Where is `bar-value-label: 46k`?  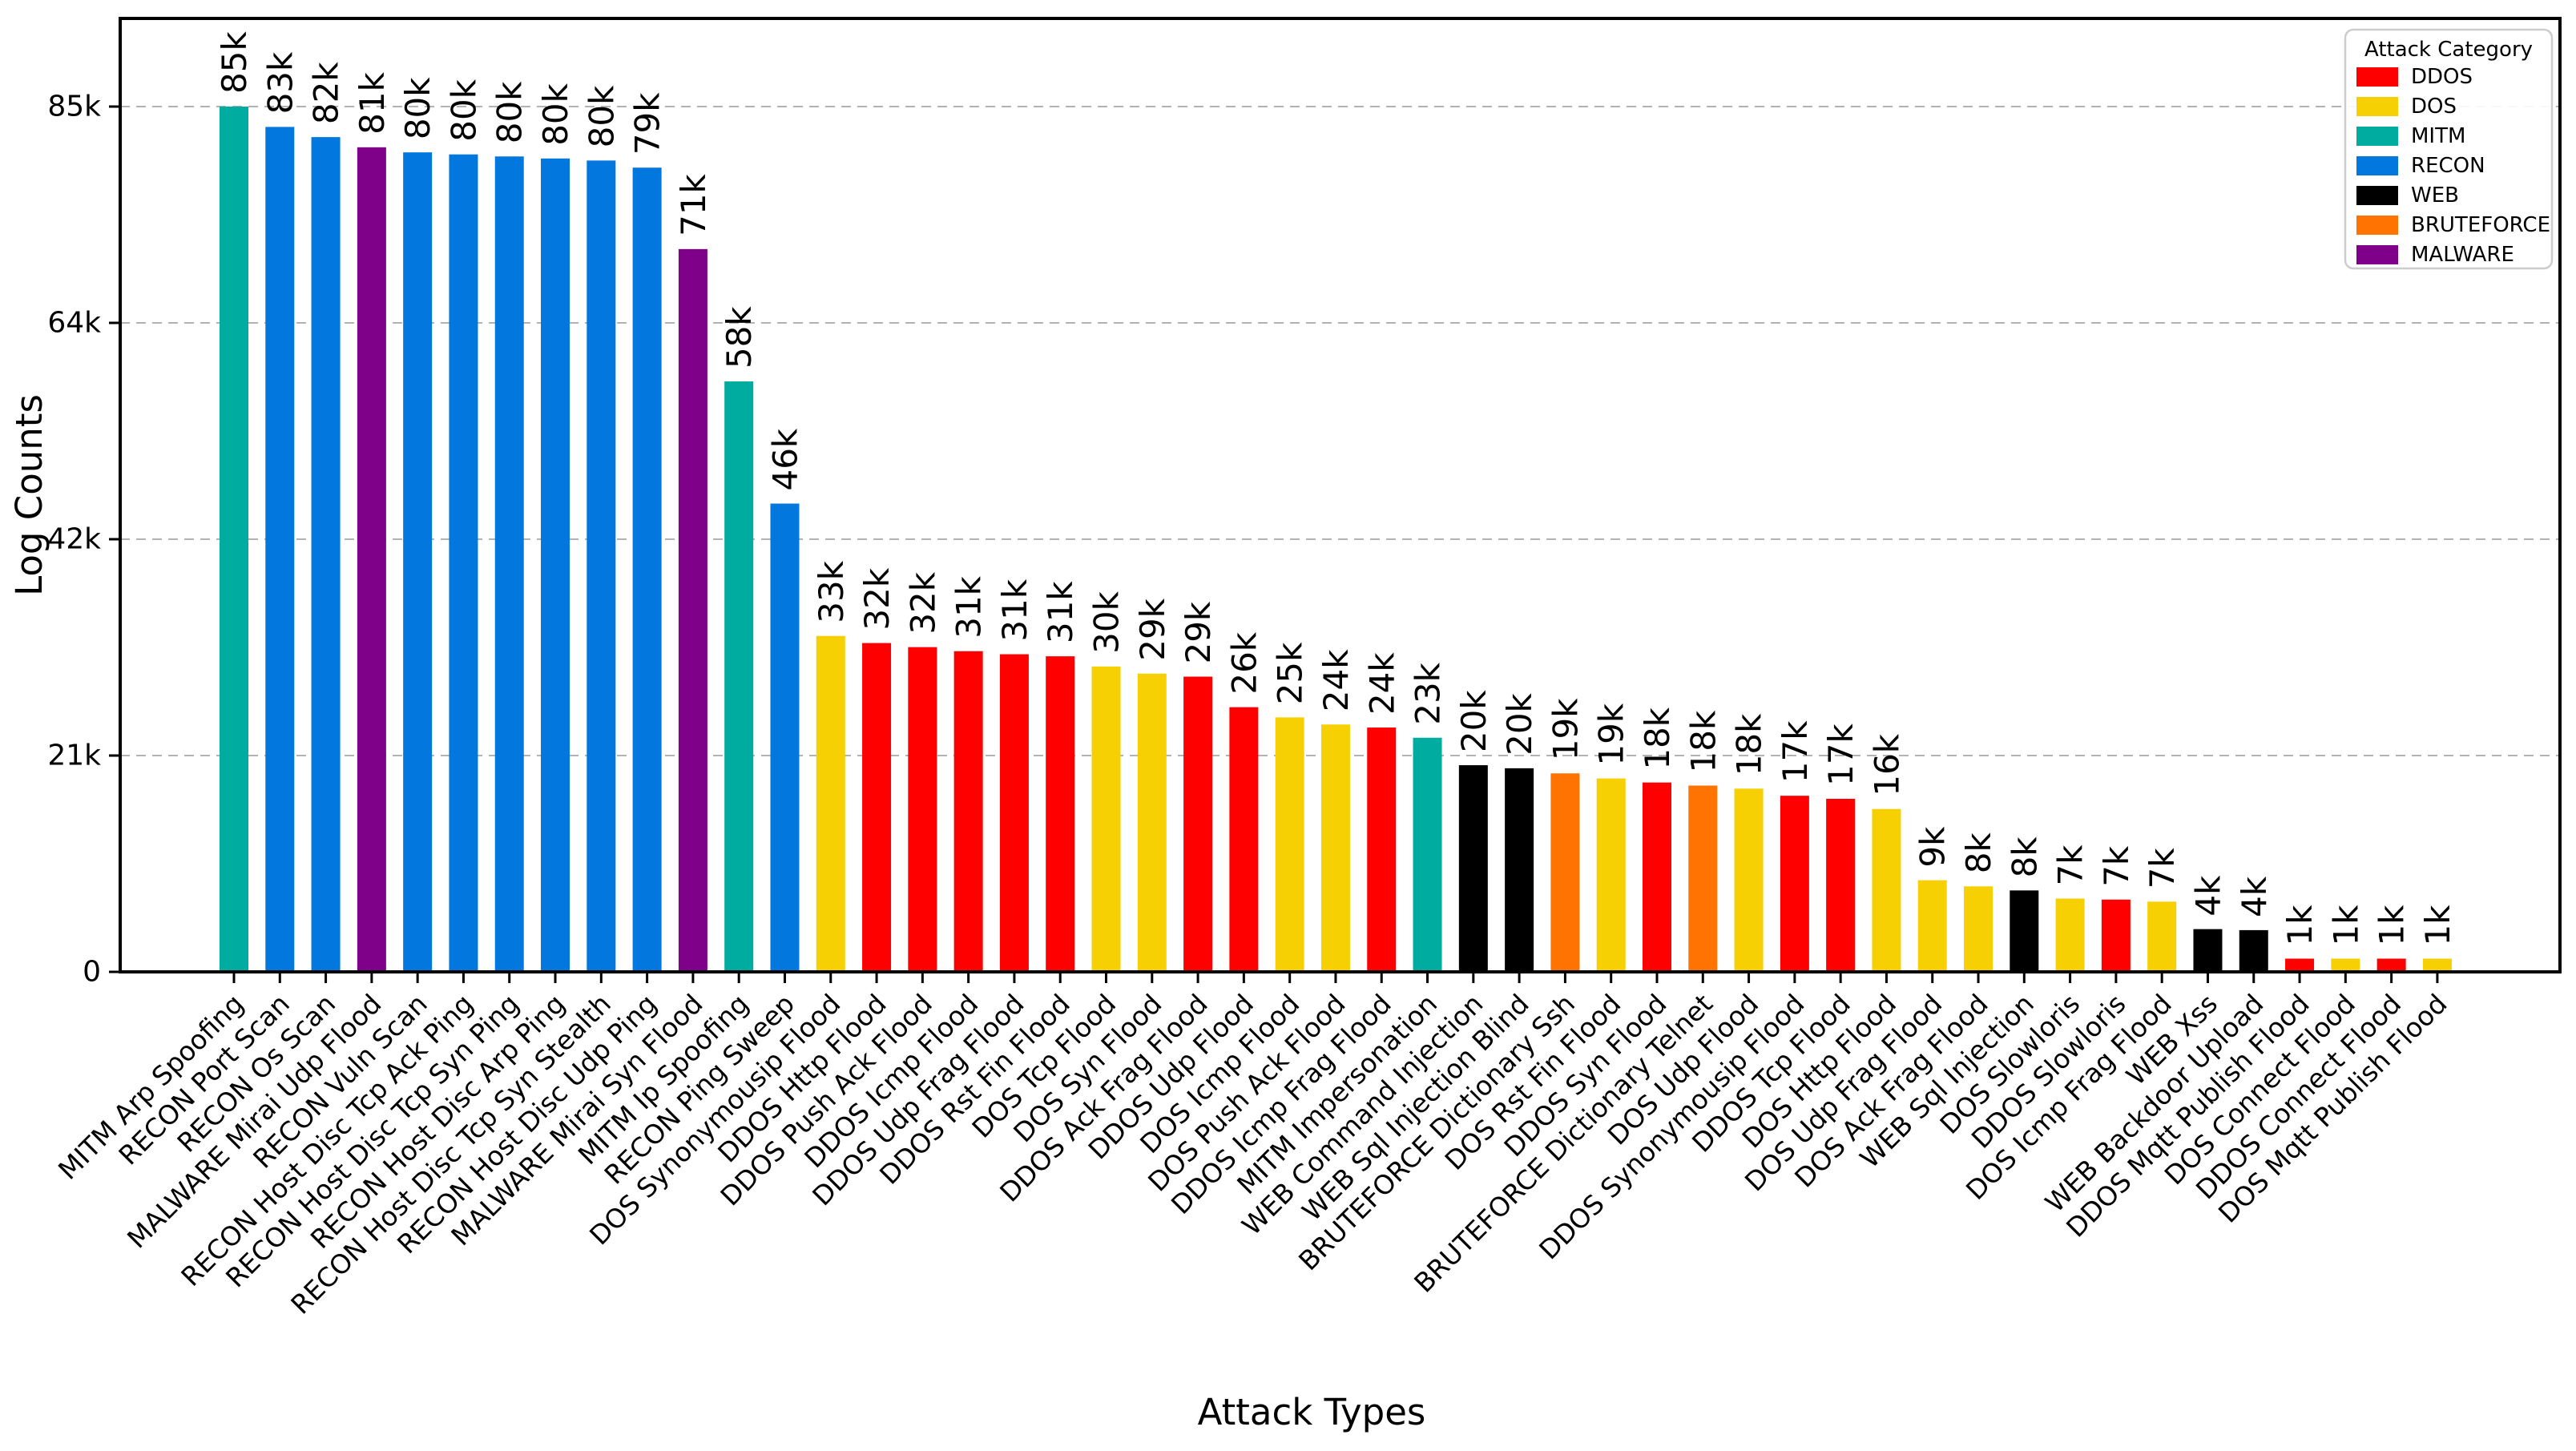
bar-value-label: 46k is located at coordinates (784, 459).